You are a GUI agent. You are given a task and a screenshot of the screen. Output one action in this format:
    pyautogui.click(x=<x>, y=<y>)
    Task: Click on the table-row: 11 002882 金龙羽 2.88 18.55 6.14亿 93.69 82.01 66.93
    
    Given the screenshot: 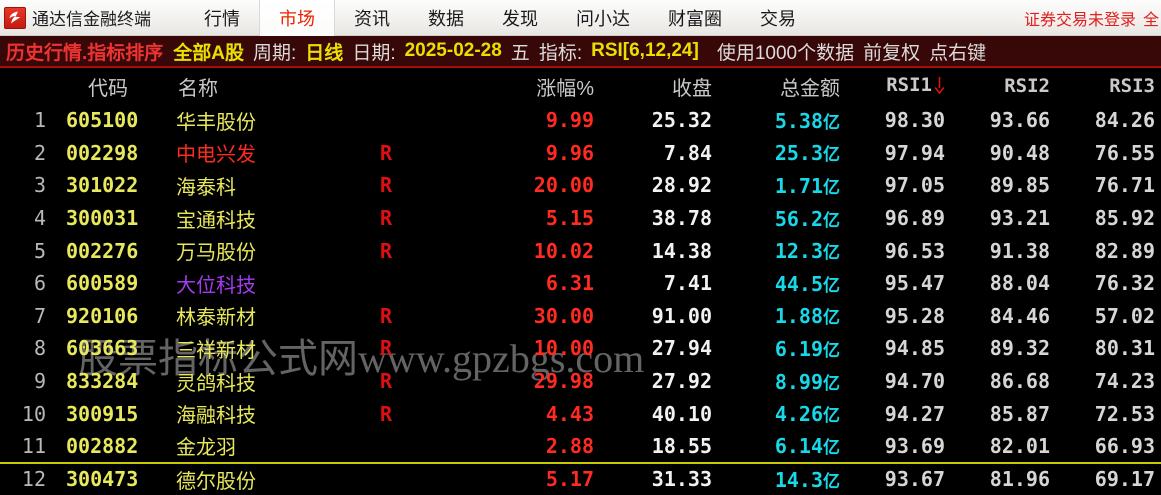 What is the action you would take?
    pyautogui.click(x=580, y=446)
    